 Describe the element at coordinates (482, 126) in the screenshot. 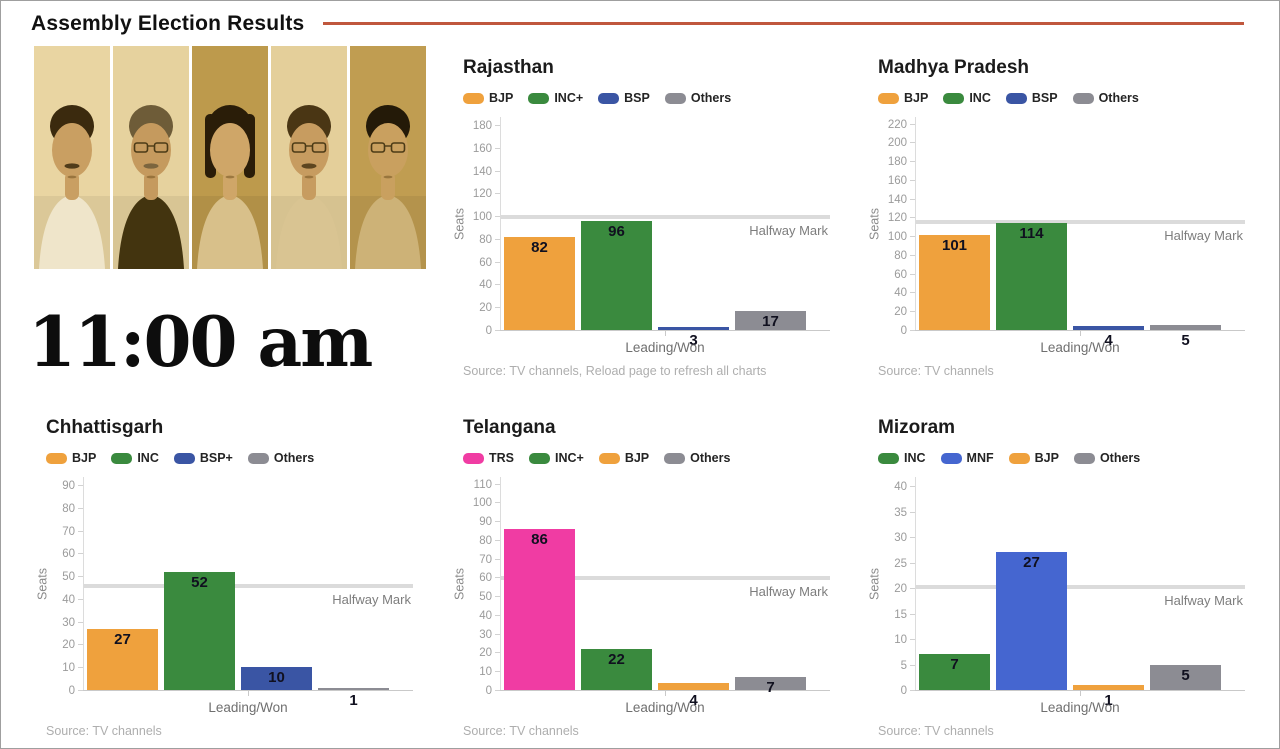

I see `y-tick-label: 180` at that location.